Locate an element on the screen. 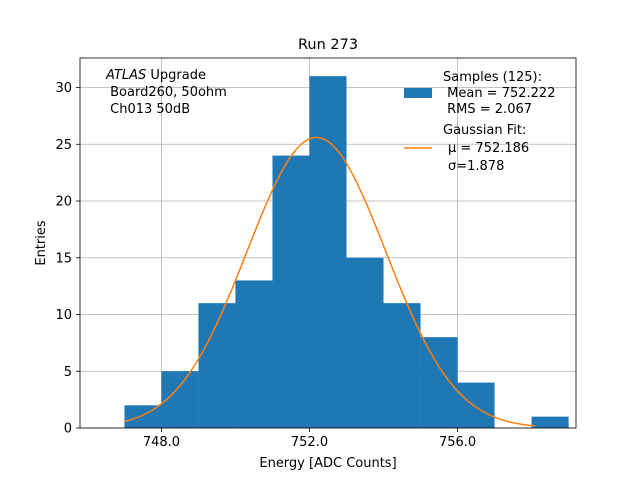  legend-samples-title: Samples (125): is located at coordinates (492, 77).